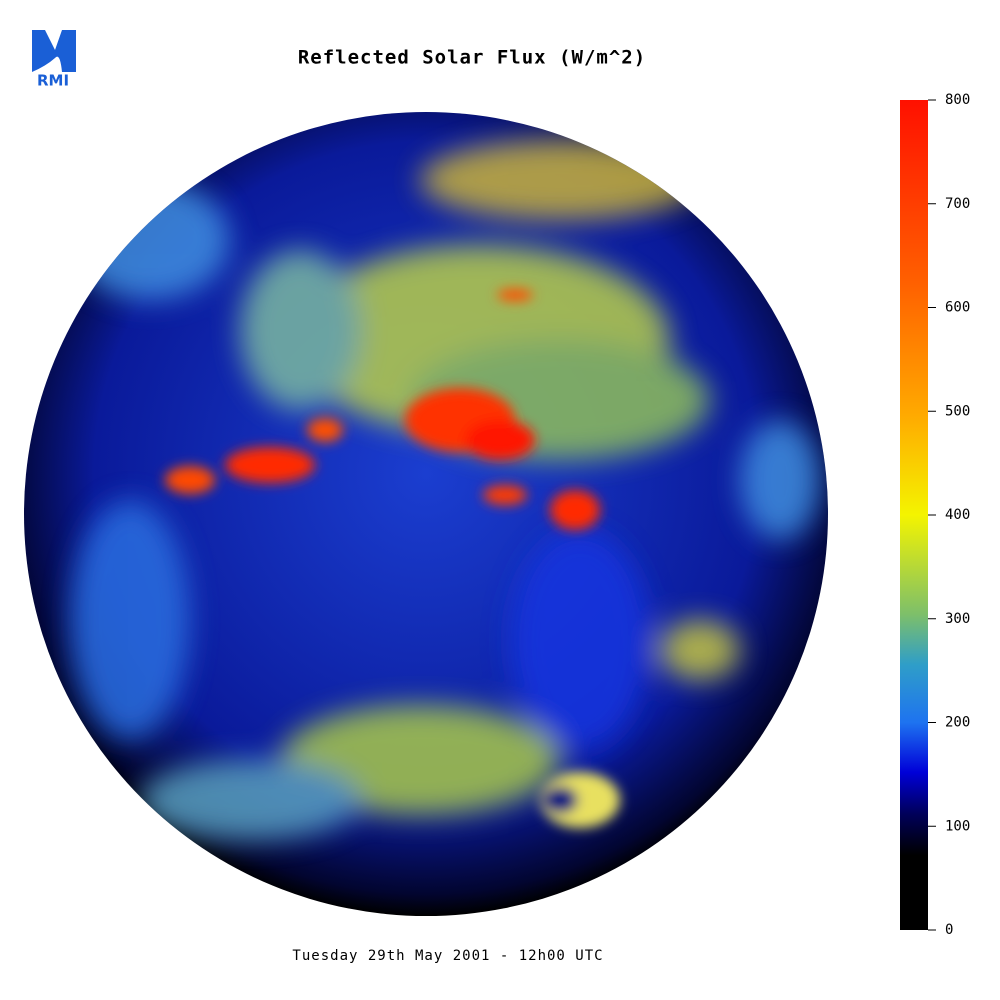 The width and height of the screenshot is (1000, 1000). I want to click on colorbar-tick-label: 400, so click(957, 515).